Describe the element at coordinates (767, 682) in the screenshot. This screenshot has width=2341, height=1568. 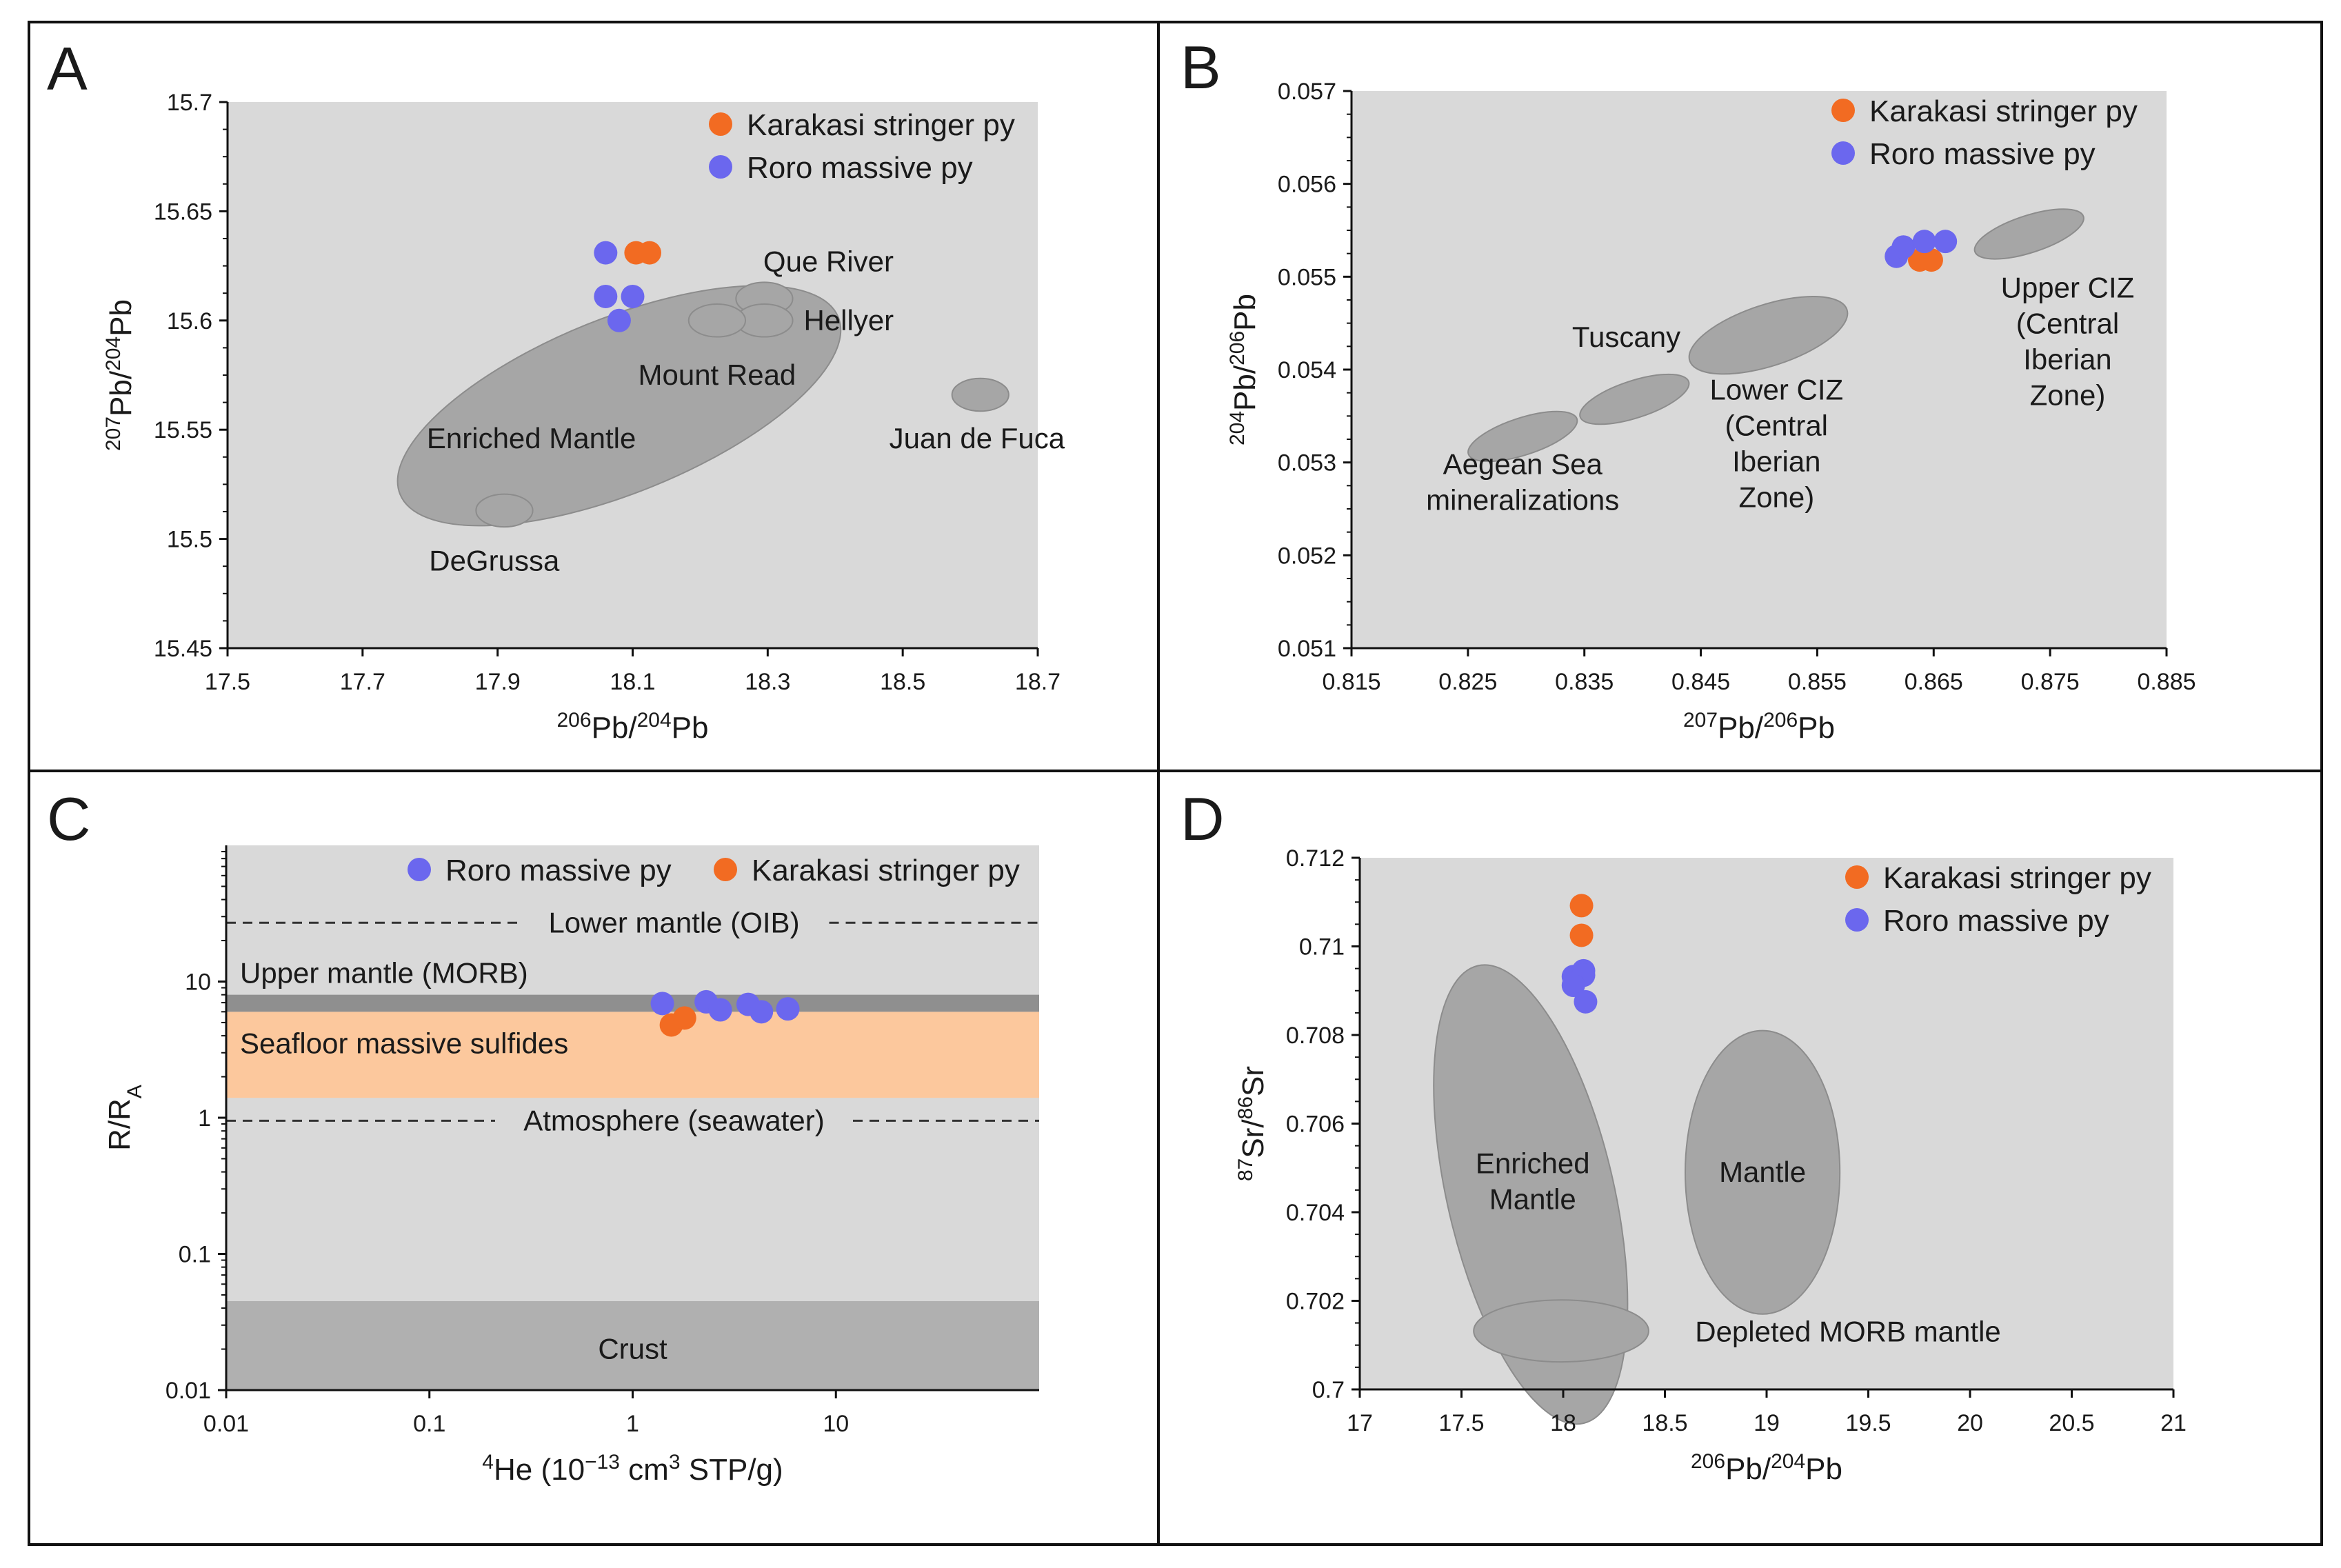
I see `x-tick-label: 18.3` at that location.